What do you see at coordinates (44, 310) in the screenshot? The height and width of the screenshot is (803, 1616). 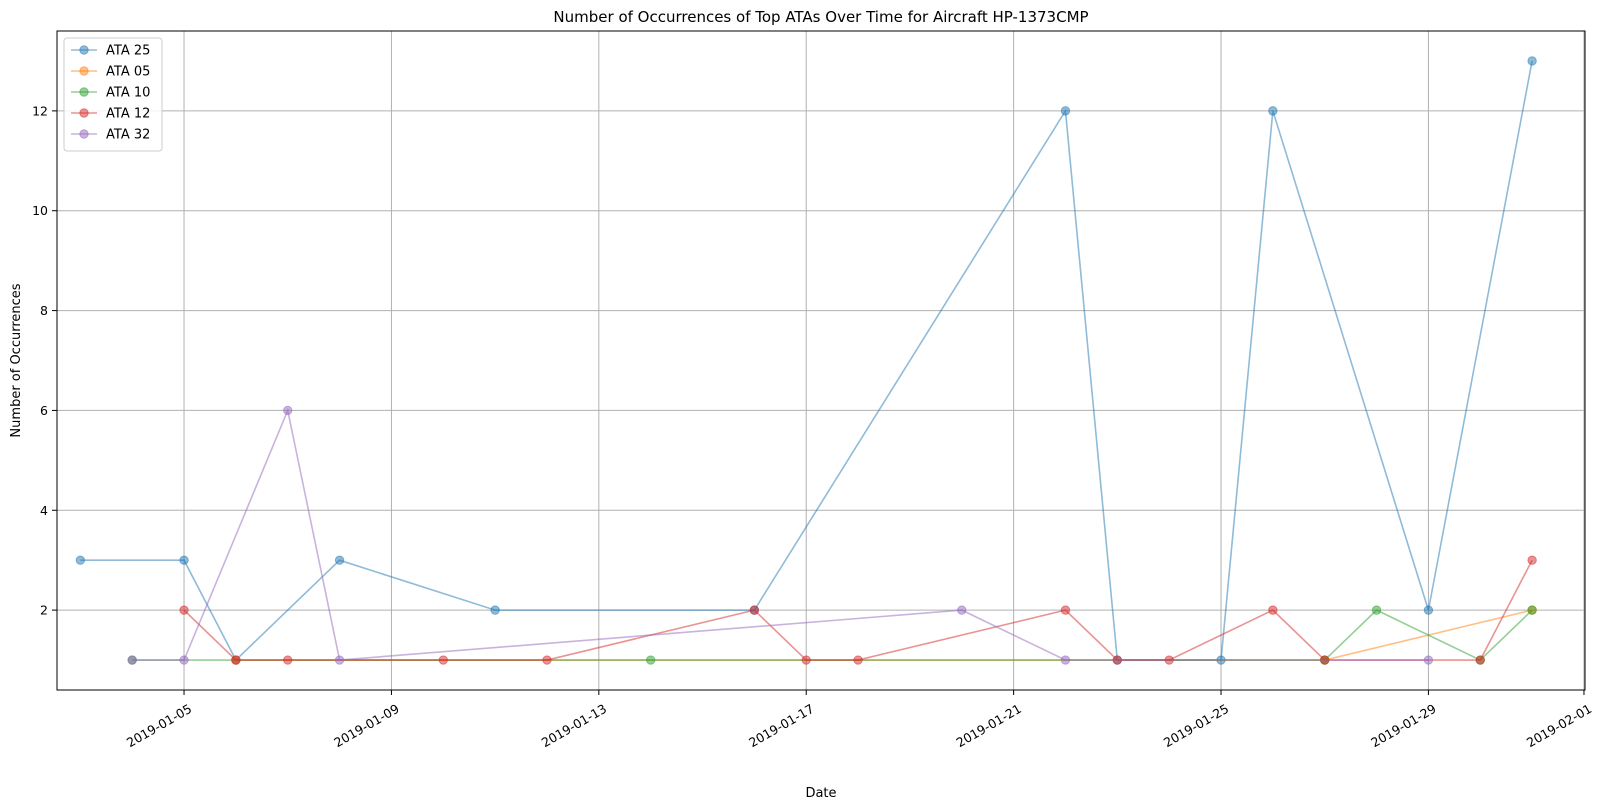 I see `y-tick-label: 8` at bounding box center [44, 310].